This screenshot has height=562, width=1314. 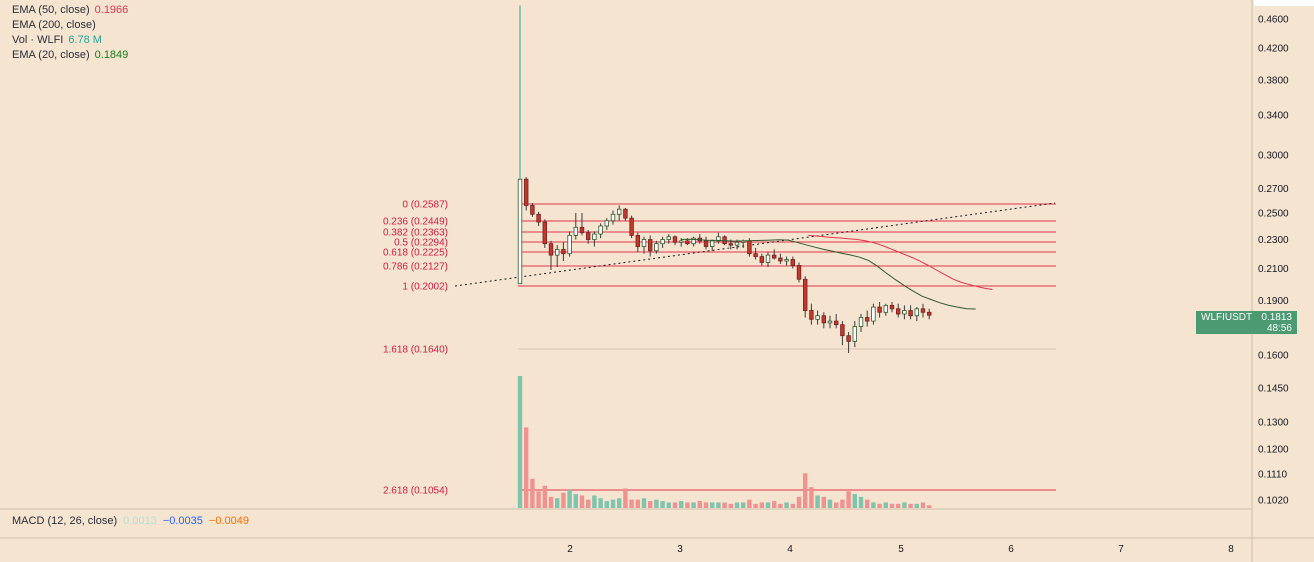 I want to click on legend-volume: Vol · WLFI 6.78 M, so click(x=70, y=40).